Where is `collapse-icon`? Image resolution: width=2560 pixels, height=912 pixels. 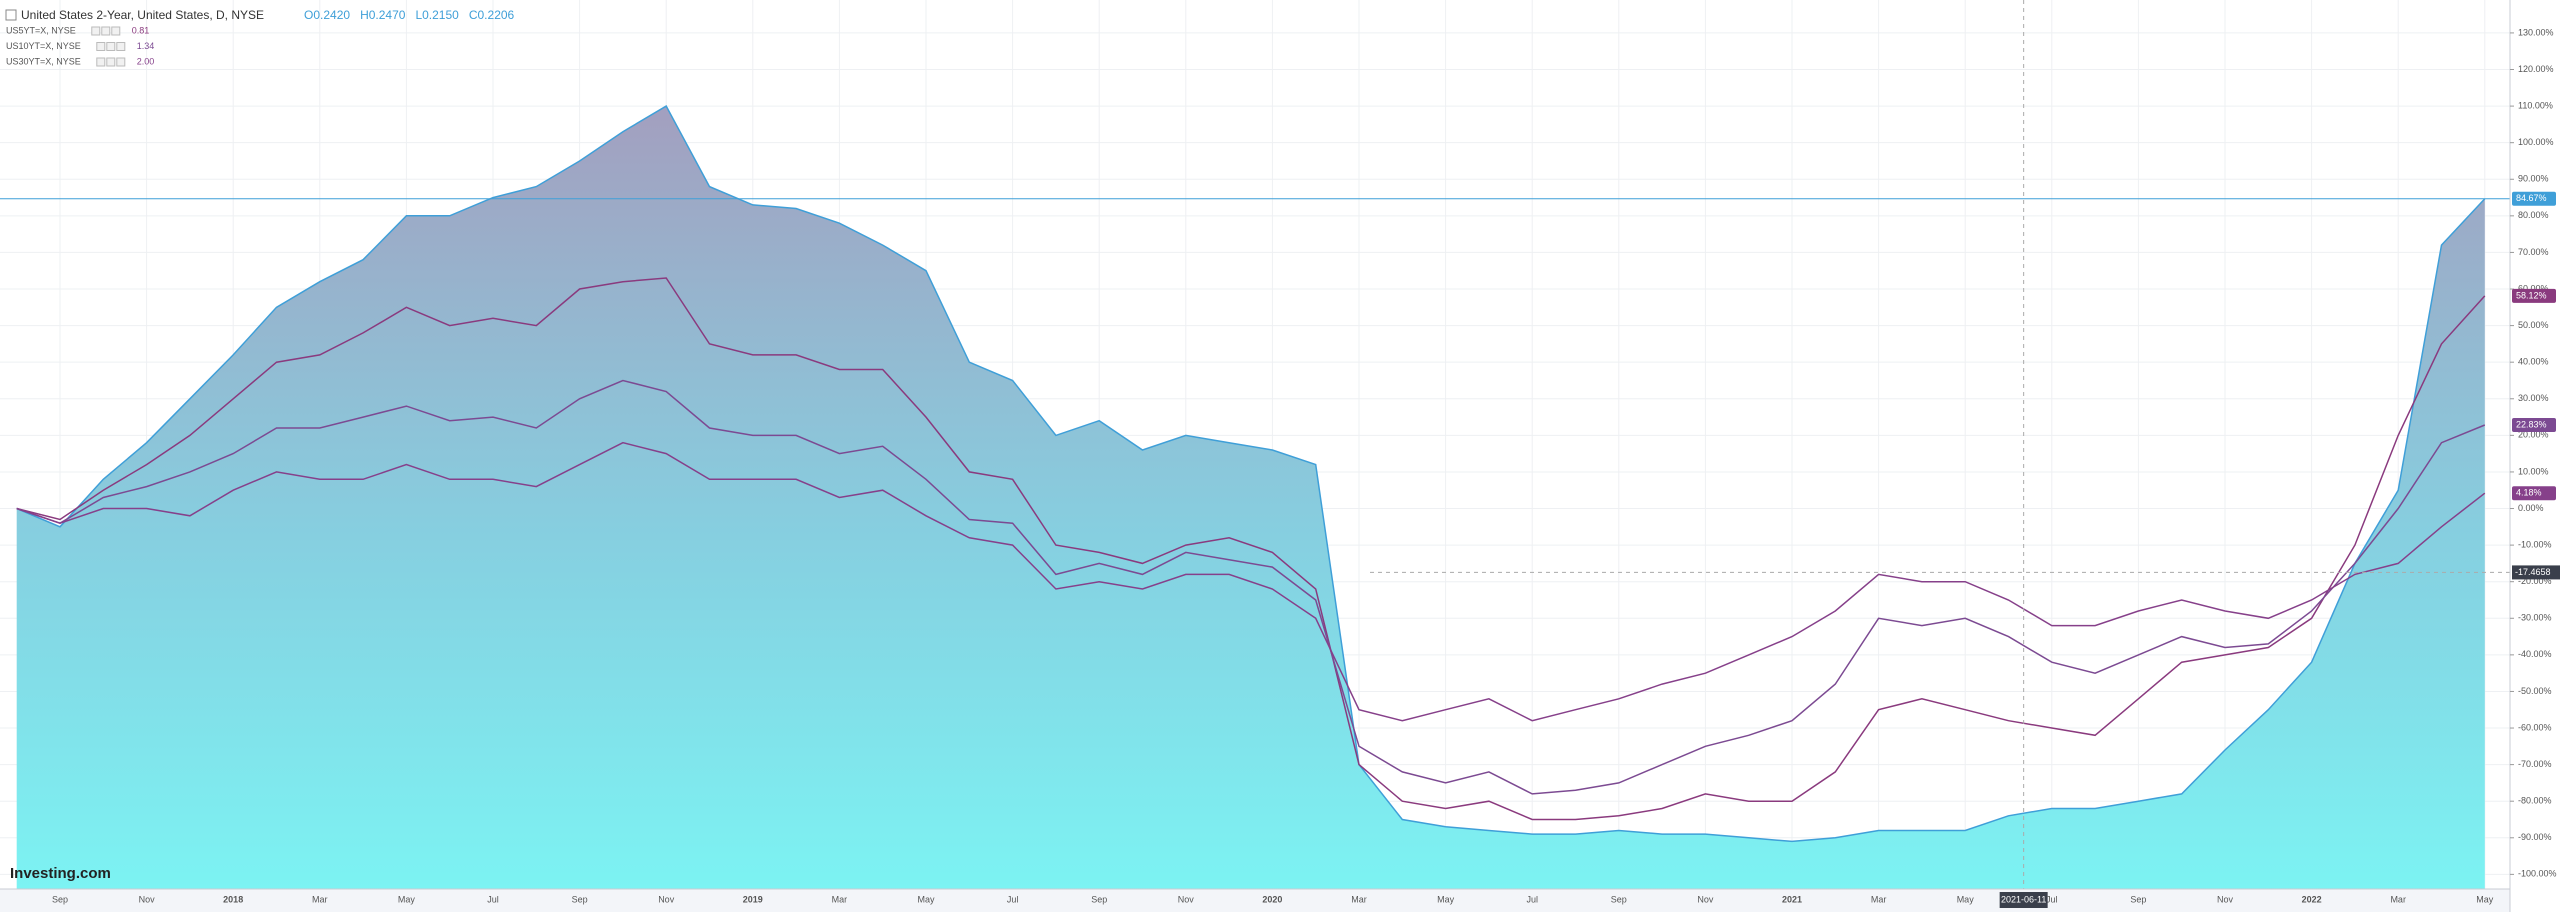 collapse-icon is located at coordinates (11, 15).